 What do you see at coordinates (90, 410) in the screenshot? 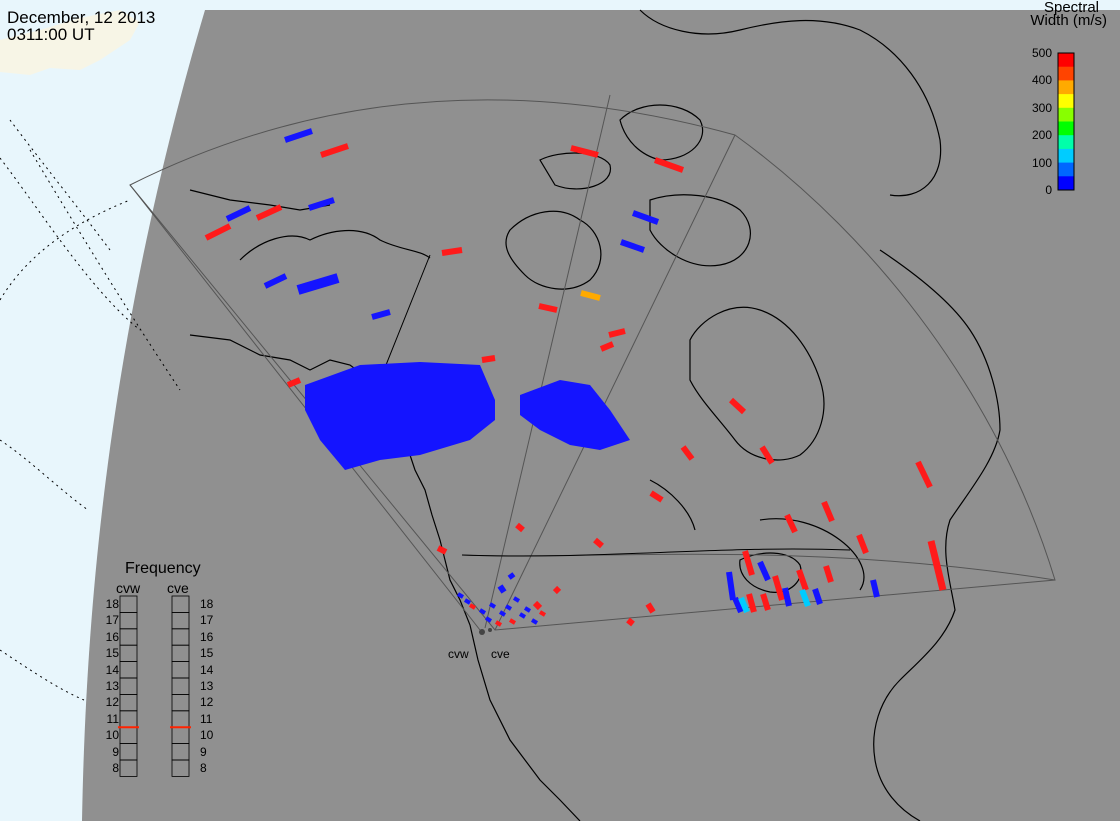
I see `graticule` at bounding box center [90, 410].